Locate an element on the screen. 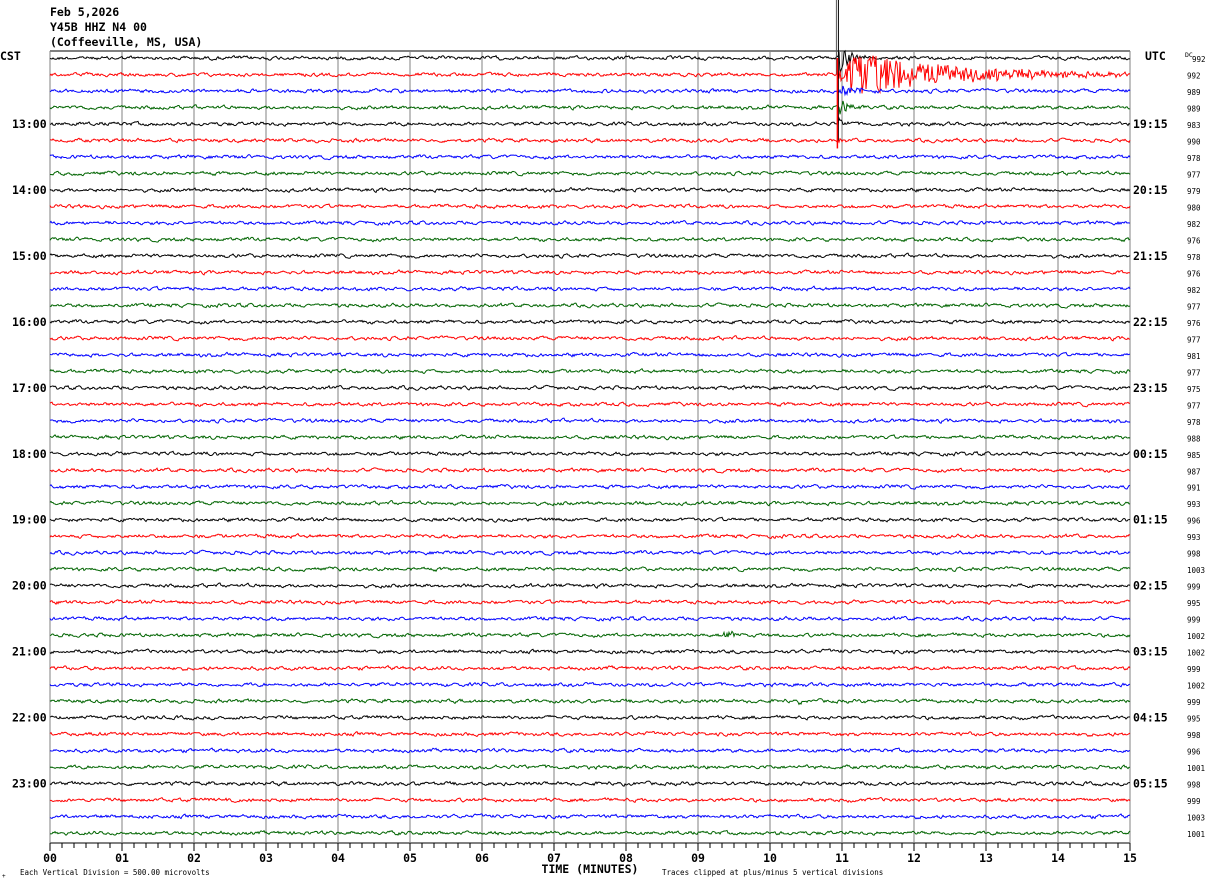 Image resolution: width=1210 pixels, height=886 pixels. dc-offset-label: 1001 is located at coordinates (1196, 768).